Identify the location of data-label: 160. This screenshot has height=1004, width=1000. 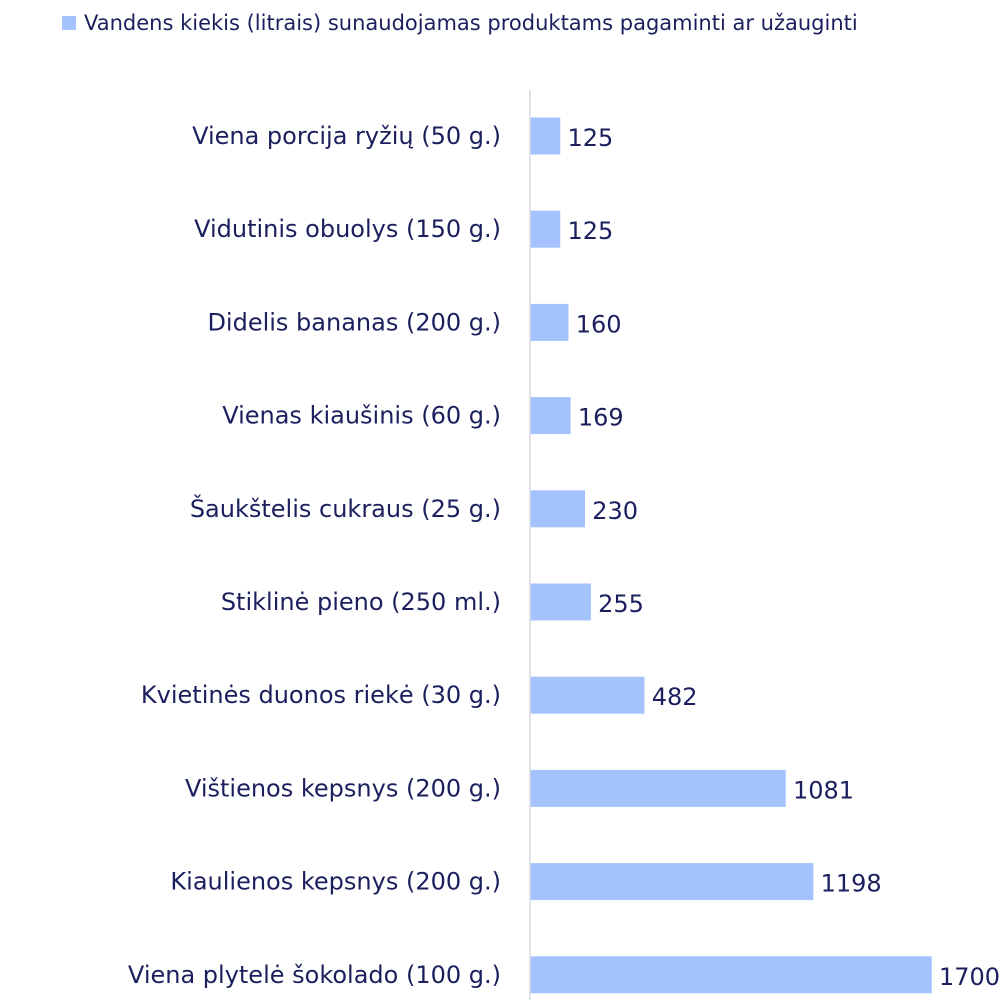
(599, 324).